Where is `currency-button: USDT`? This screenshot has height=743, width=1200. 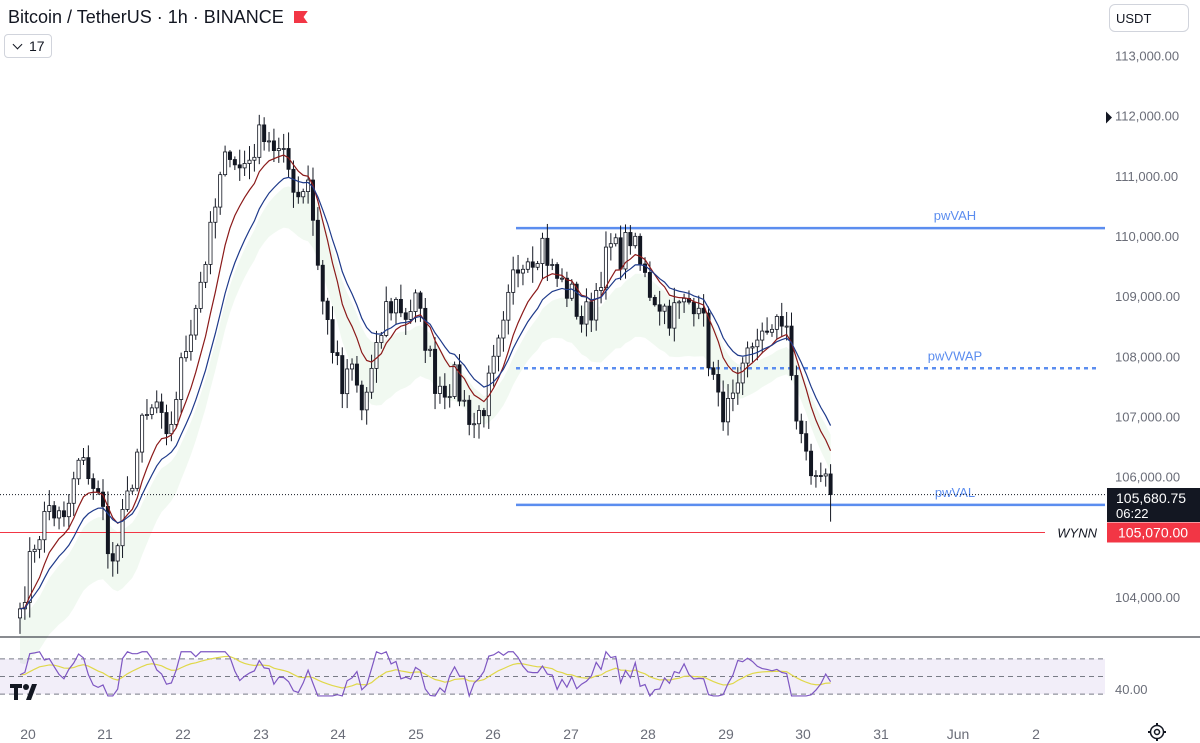 currency-button: USDT is located at coordinates (1149, 18).